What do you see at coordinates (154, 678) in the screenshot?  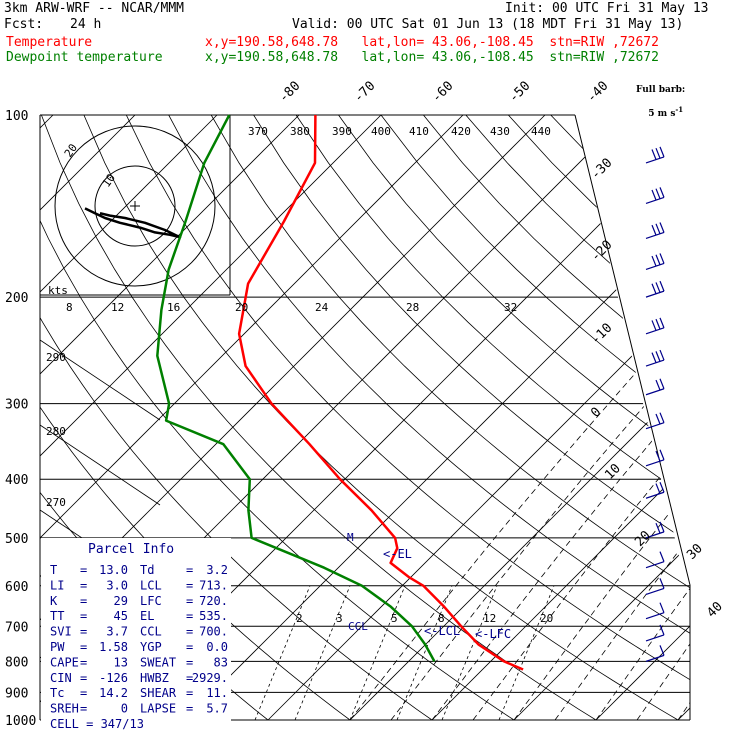 I see `parcel-param-name: HWBZ` at bounding box center [154, 678].